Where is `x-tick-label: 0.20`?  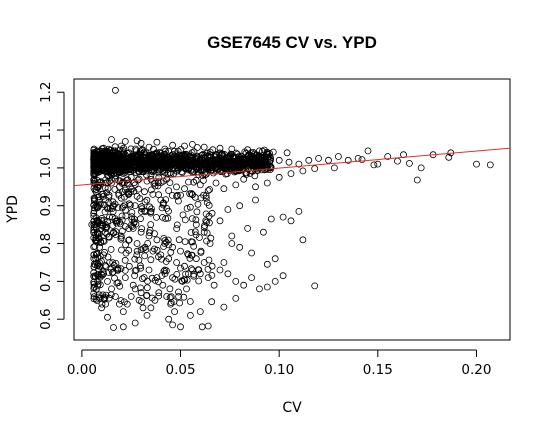
x-tick-label: 0.20 is located at coordinates (476, 370).